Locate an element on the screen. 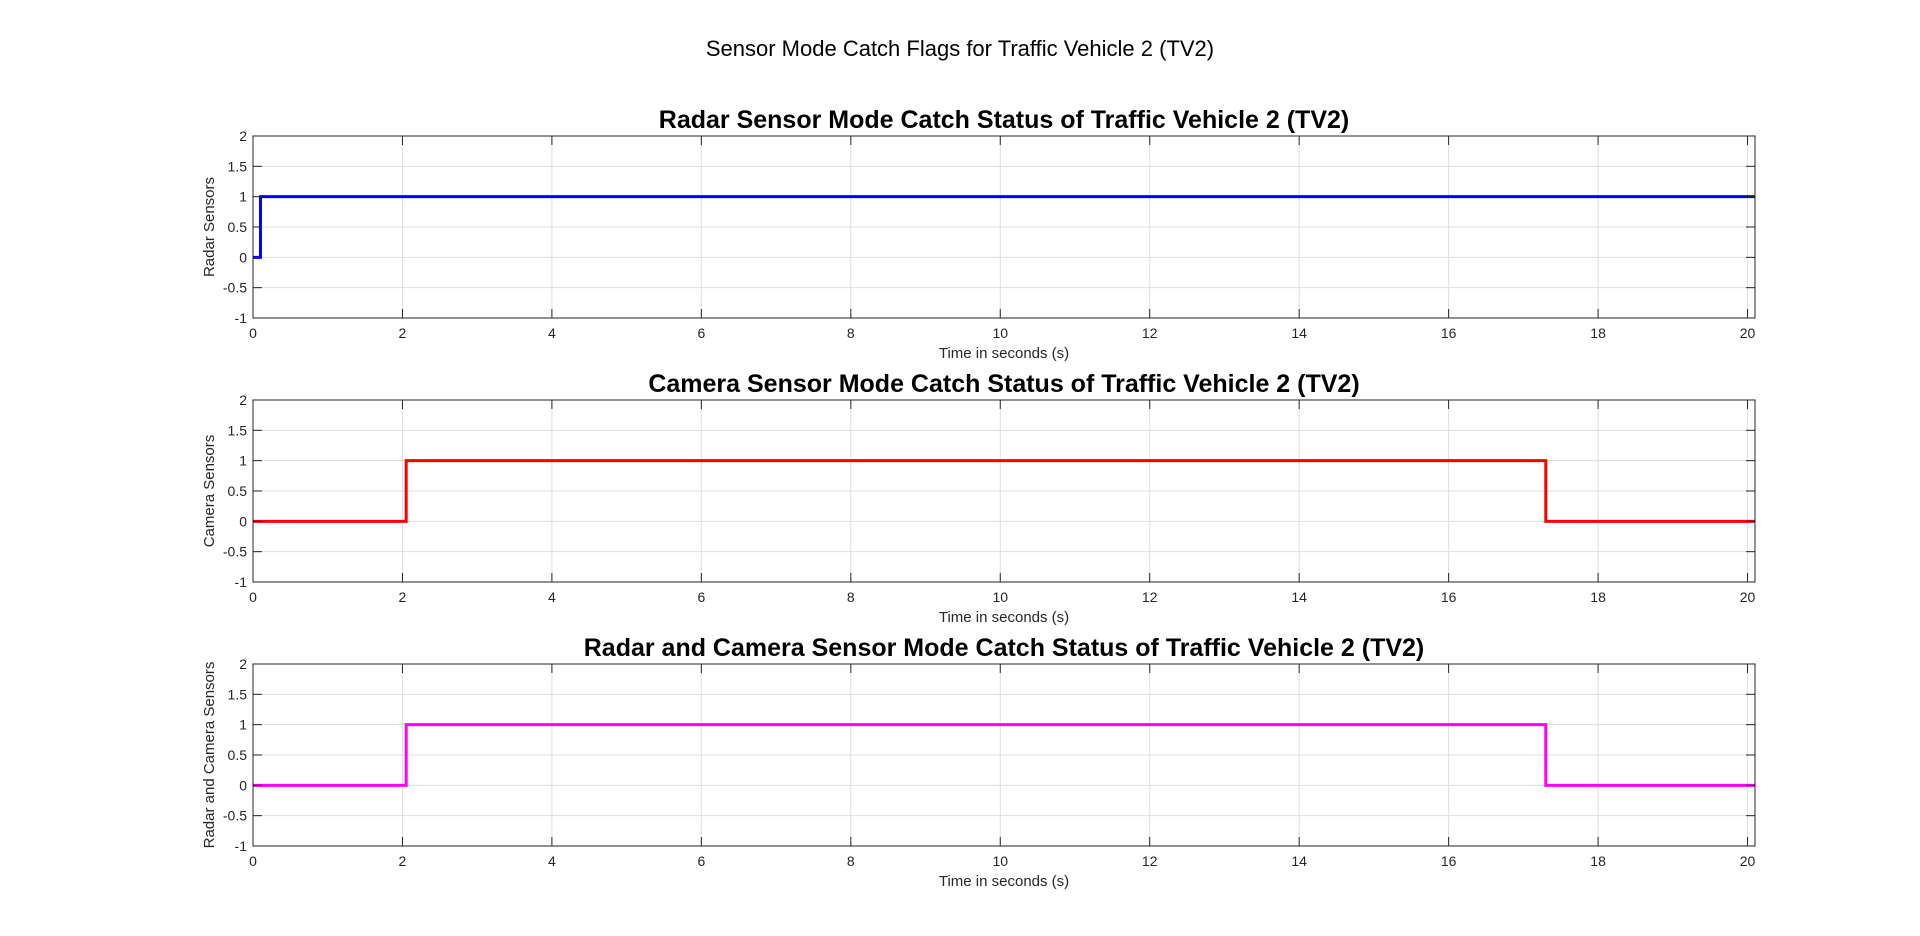  y-axis-label: Radar and Camera Sensors is located at coordinates (209, 755).